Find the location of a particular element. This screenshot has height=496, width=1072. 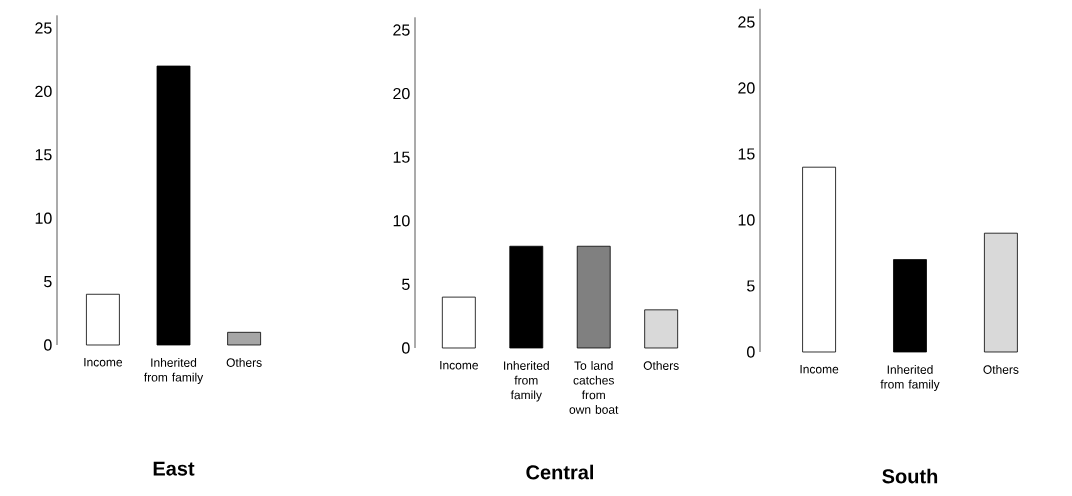

text: South is located at coordinates (910, 476).